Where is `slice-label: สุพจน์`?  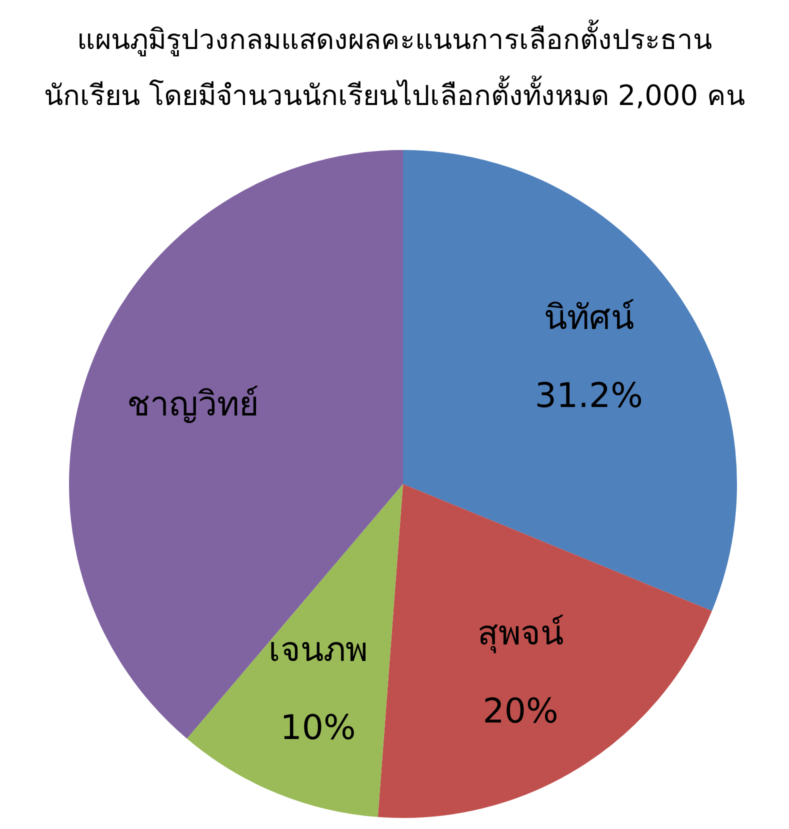 slice-label: สุพจน์ is located at coordinates (521, 633).